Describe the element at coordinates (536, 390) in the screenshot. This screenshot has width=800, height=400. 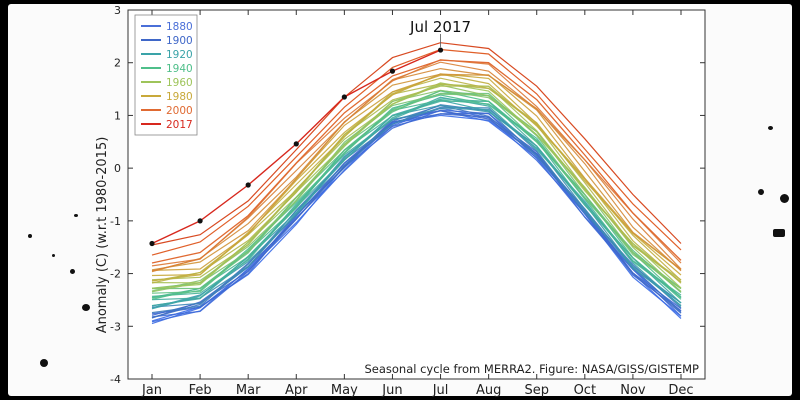
I see `x-tick-label: Sep` at that location.